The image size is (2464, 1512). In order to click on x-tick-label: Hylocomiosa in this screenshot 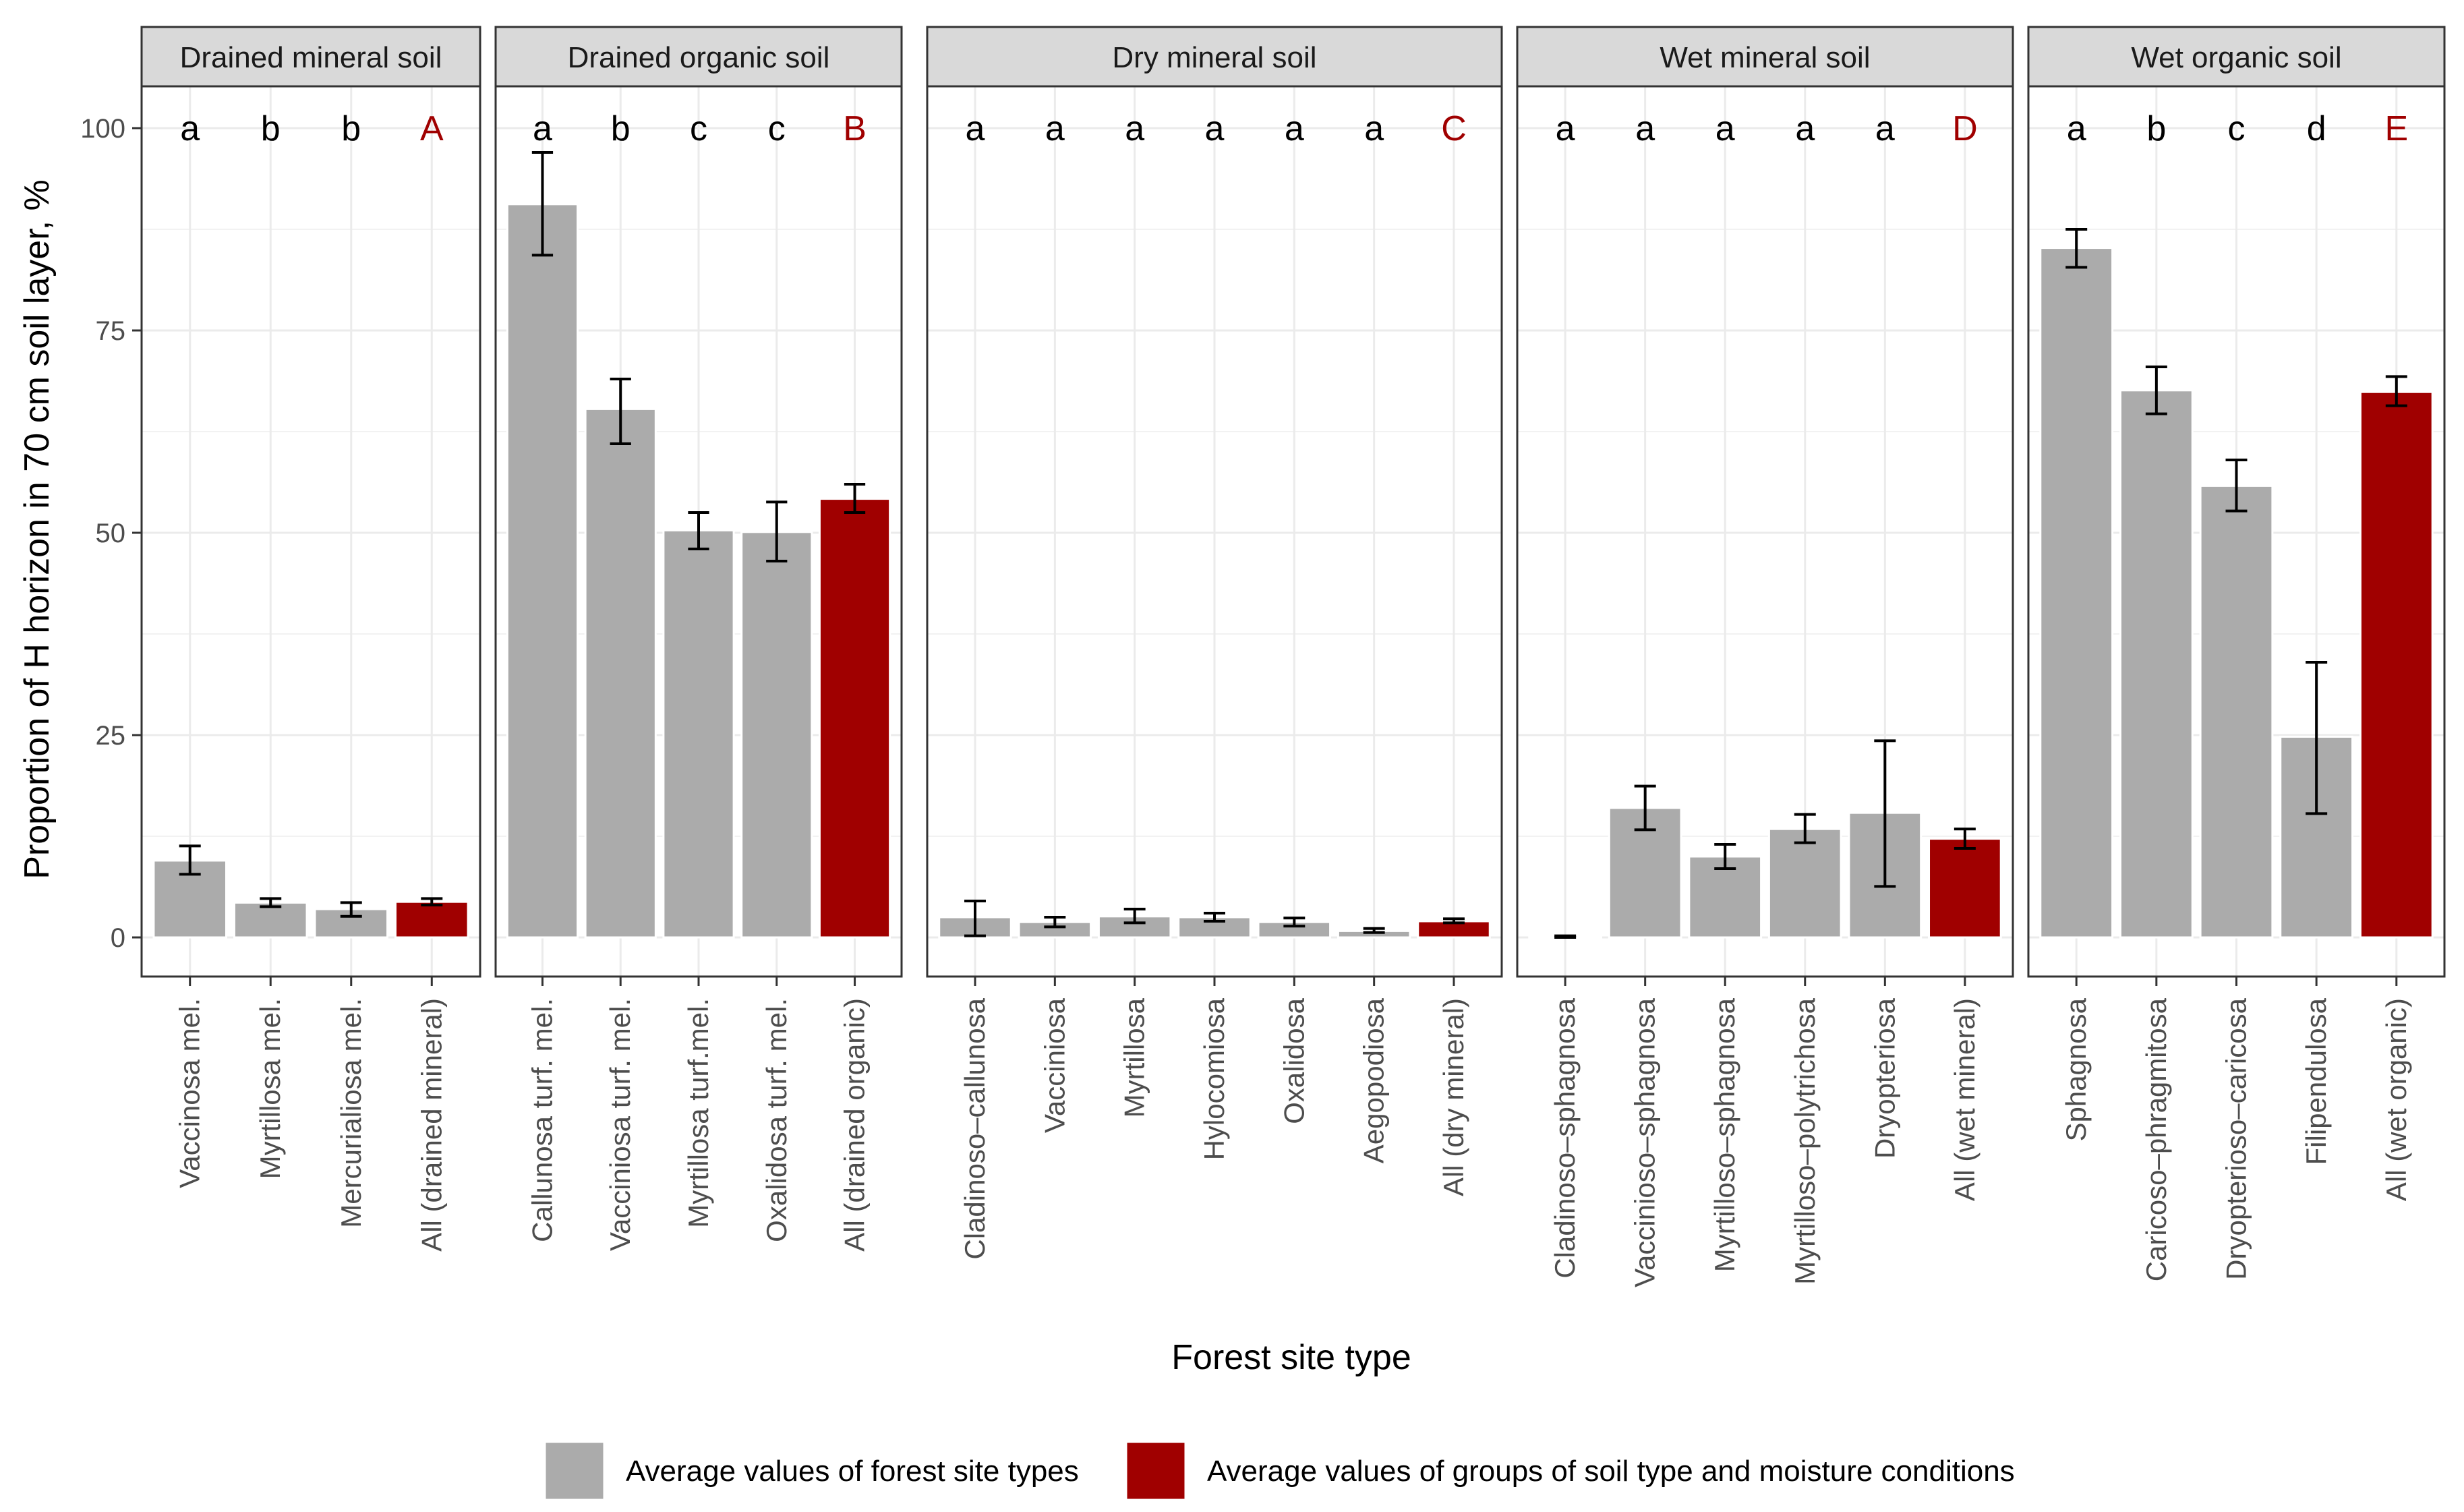, I will do `click(1214, 1078)`.